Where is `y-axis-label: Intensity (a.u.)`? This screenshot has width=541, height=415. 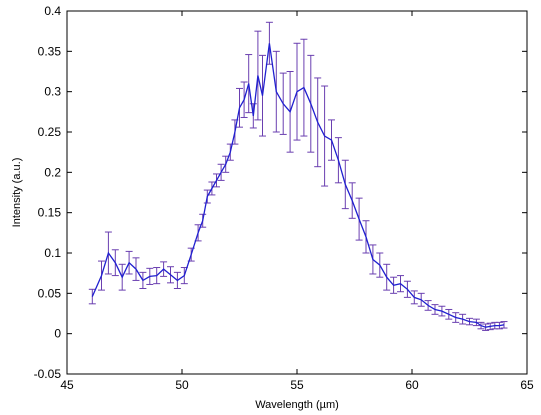 y-axis-label: Intensity (a.u.) is located at coordinates (17, 193).